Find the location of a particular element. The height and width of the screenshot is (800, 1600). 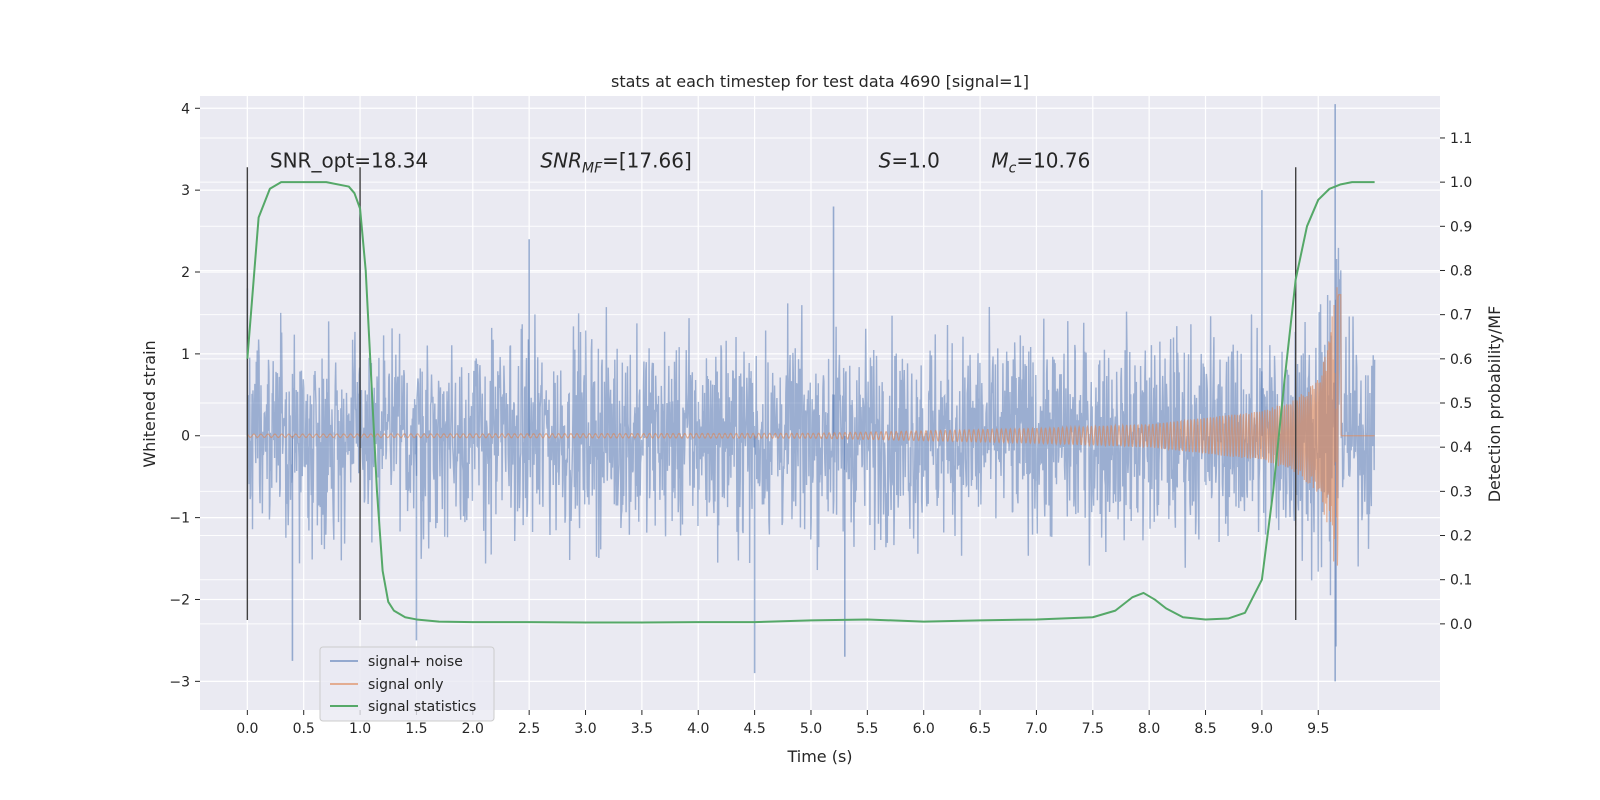

y-tick-label-6: 3 is located at coordinates (185, 191).